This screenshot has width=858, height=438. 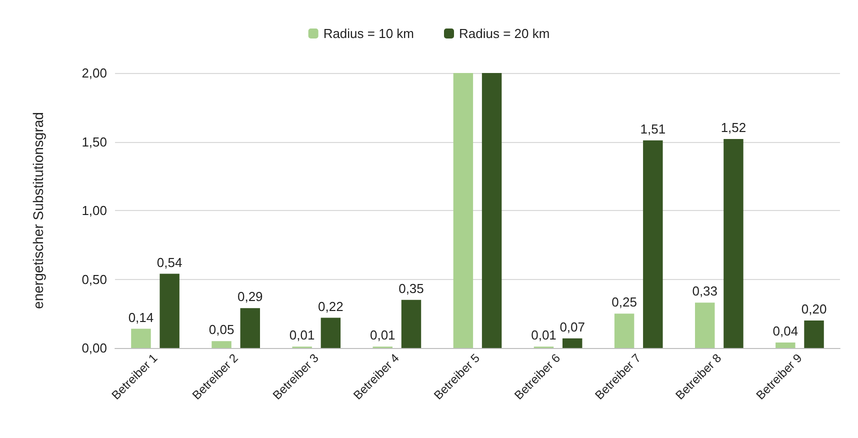 What do you see at coordinates (573, 326) in the screenshot?
I see `data-label: 0,07` at bounding box center [573, 326].